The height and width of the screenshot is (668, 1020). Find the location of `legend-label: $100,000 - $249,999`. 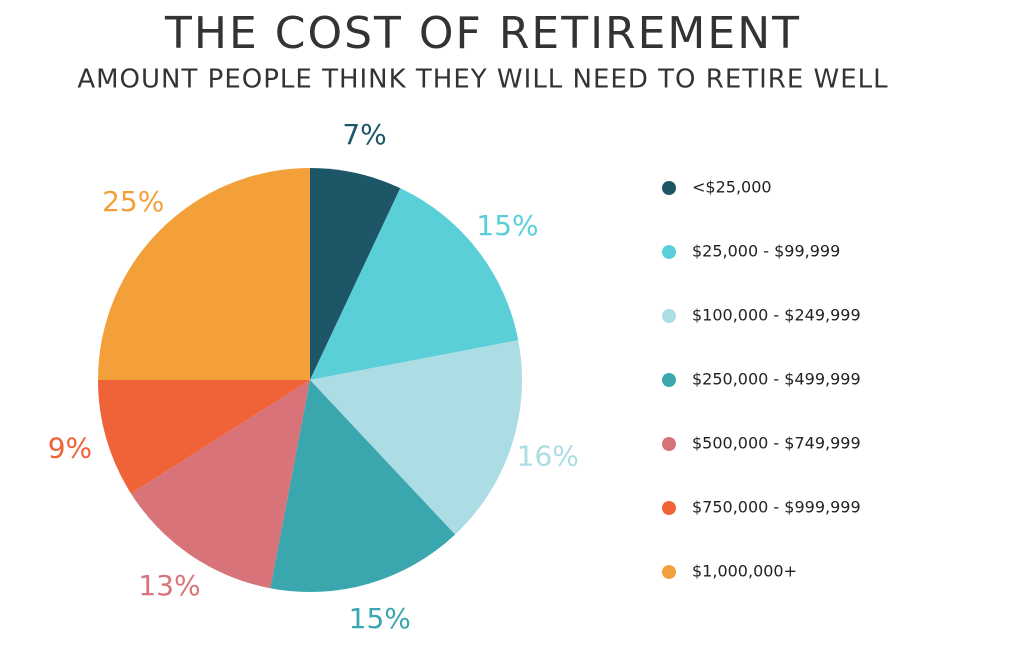

legend-label: $100,000 - $249,999 is located at coordinates (776, 315).